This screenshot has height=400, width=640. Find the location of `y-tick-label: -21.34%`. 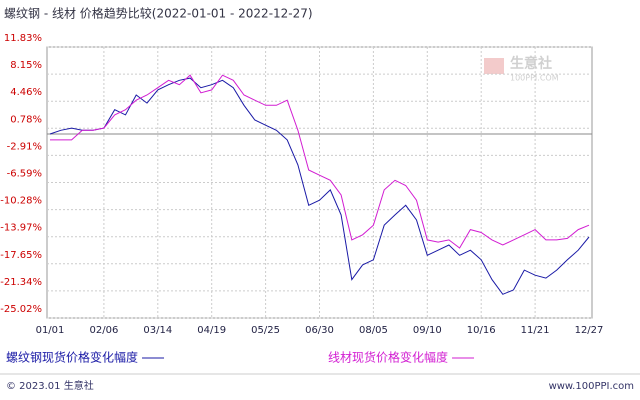

y-tick-label: -21.34% is located at coordinates (21, 282).